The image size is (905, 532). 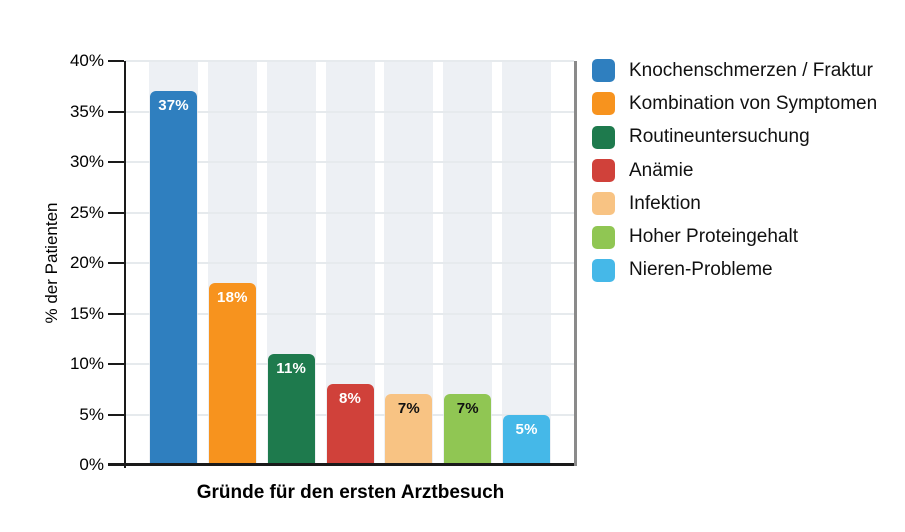 I want to click on legend-item-label: Routineuntersuchung, so click(x=719, y=137).